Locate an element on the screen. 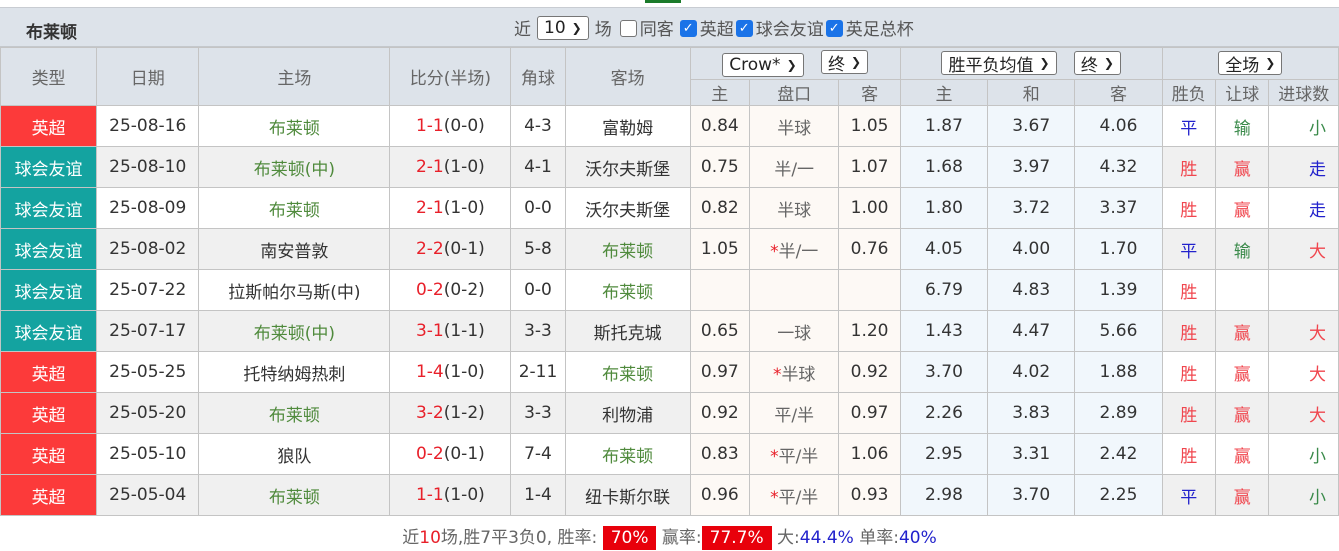  eu-draw-odds: 3.72 is located at coordinates (1031, 208).